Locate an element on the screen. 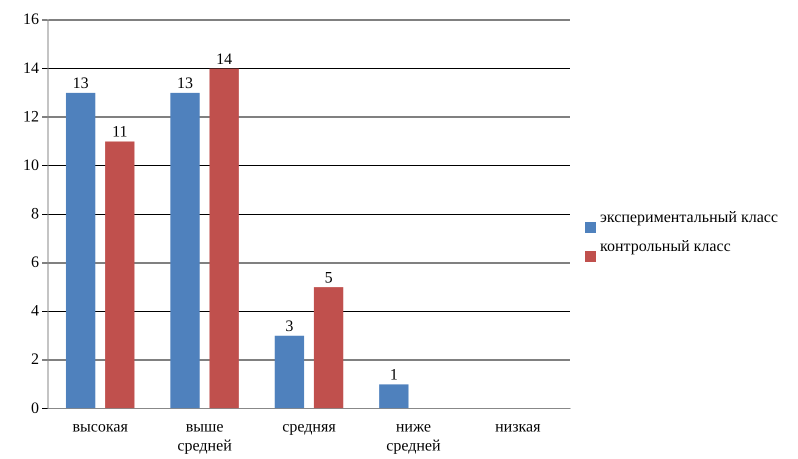 Image resolution: width=798 pixels, height=459 pixels. x-tick-label: низкая is located at coordinates (518, 427).